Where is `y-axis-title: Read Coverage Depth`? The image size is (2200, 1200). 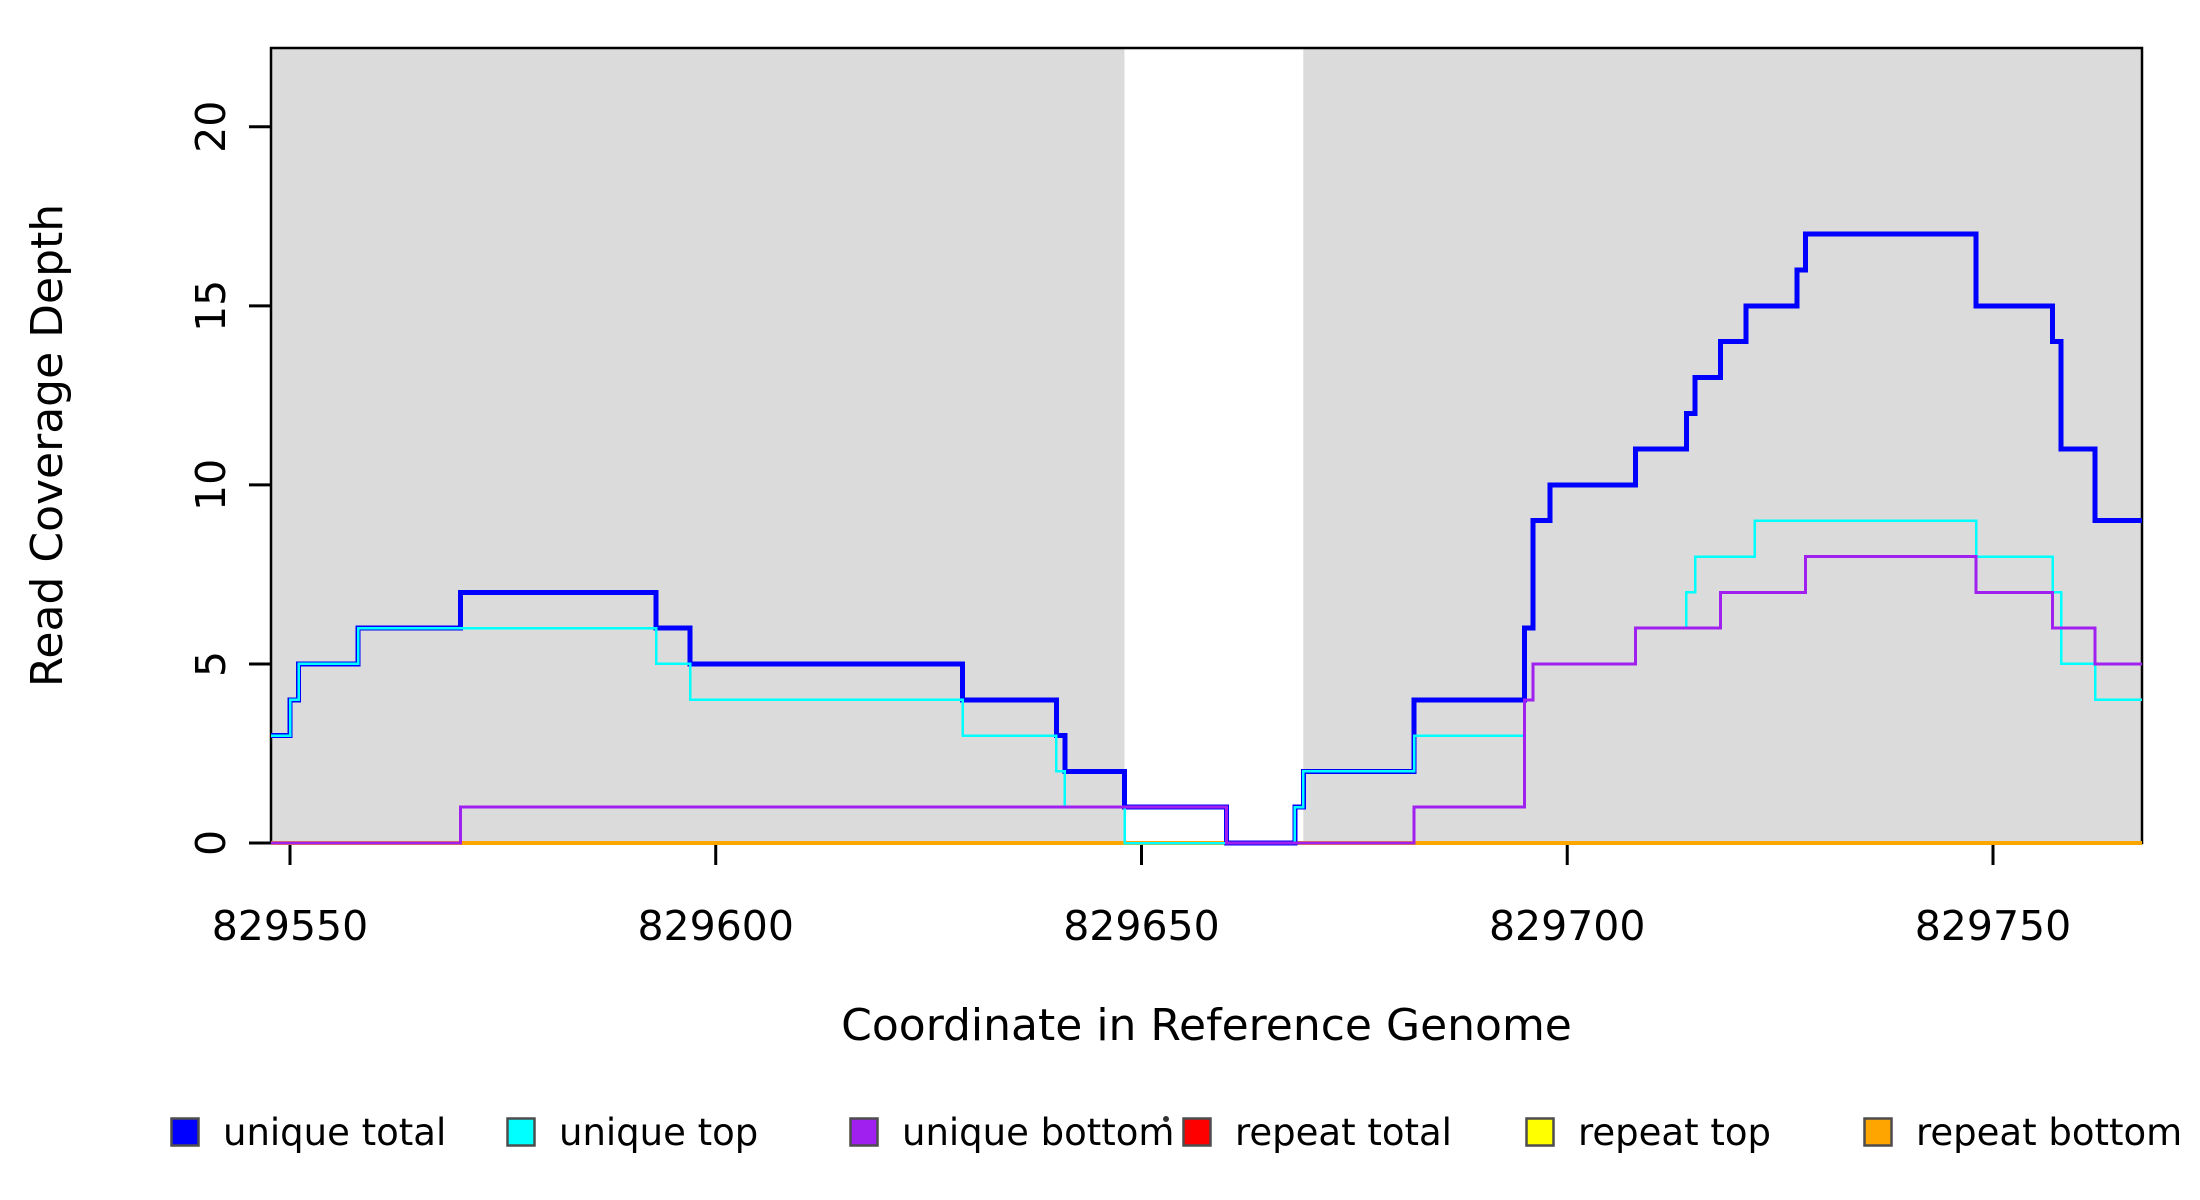 y-axis-title: Read Coverage Depth is located at coordinates (47, 445).